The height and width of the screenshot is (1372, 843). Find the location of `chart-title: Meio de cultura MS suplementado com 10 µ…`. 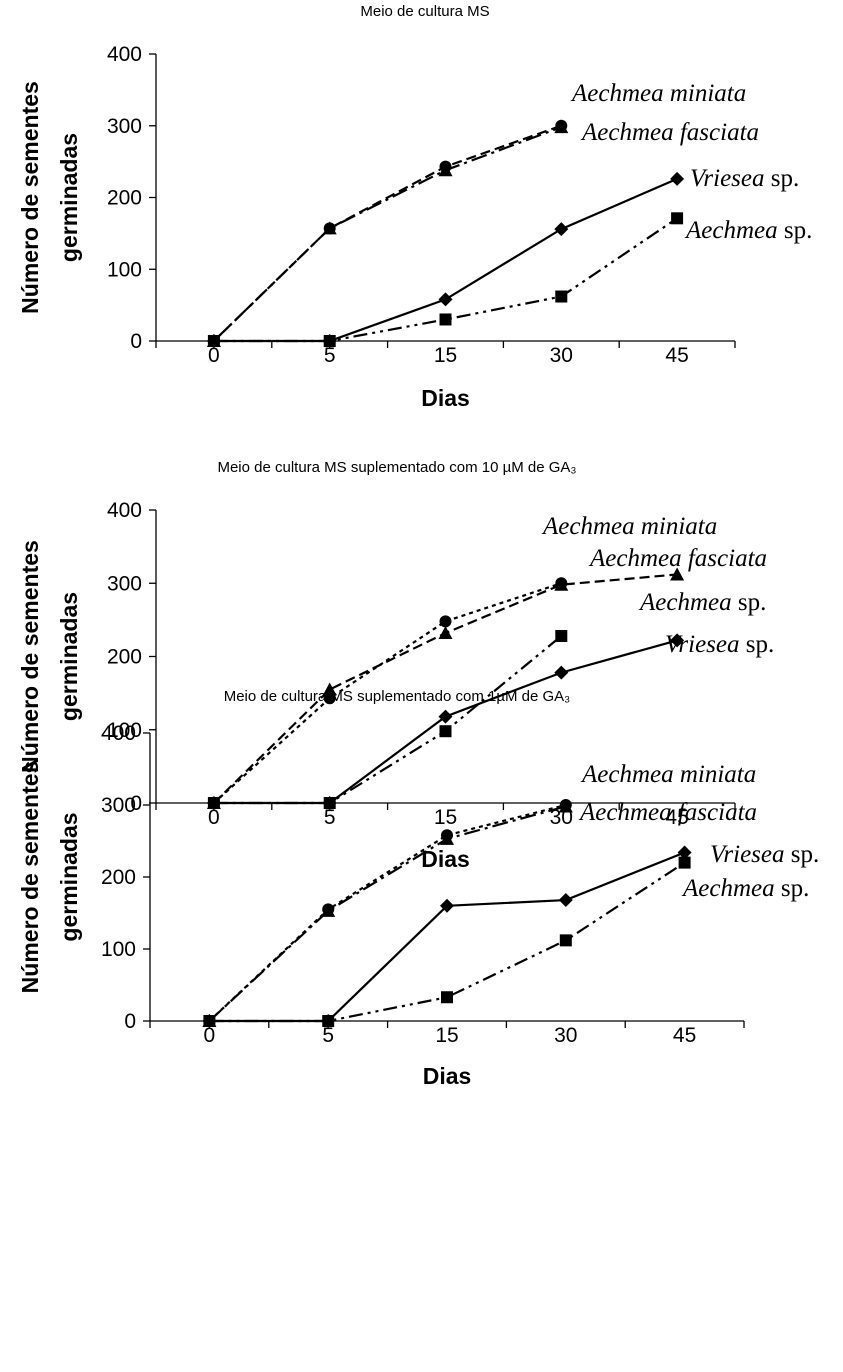

chart-title: Meio de cultura MS suplementado com 10 µ… is located at coordinates (396, 467).